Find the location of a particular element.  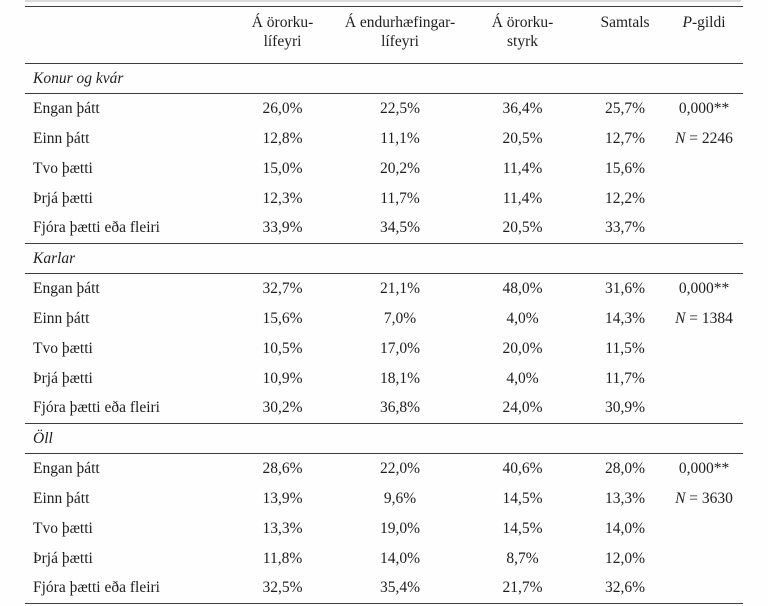

header-col-pgildi: P-gildi is located at coordinates (704, 35).